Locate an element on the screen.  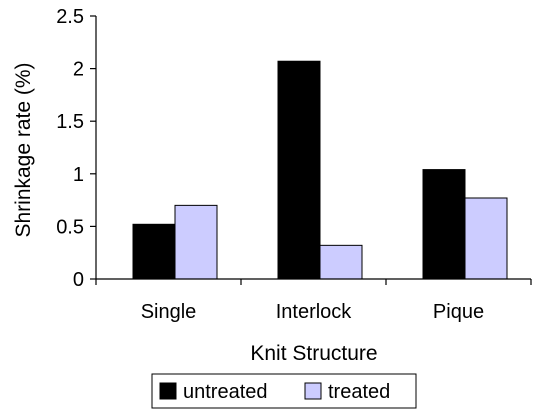
bar-treated-pique is located at coordinates (486, 238).